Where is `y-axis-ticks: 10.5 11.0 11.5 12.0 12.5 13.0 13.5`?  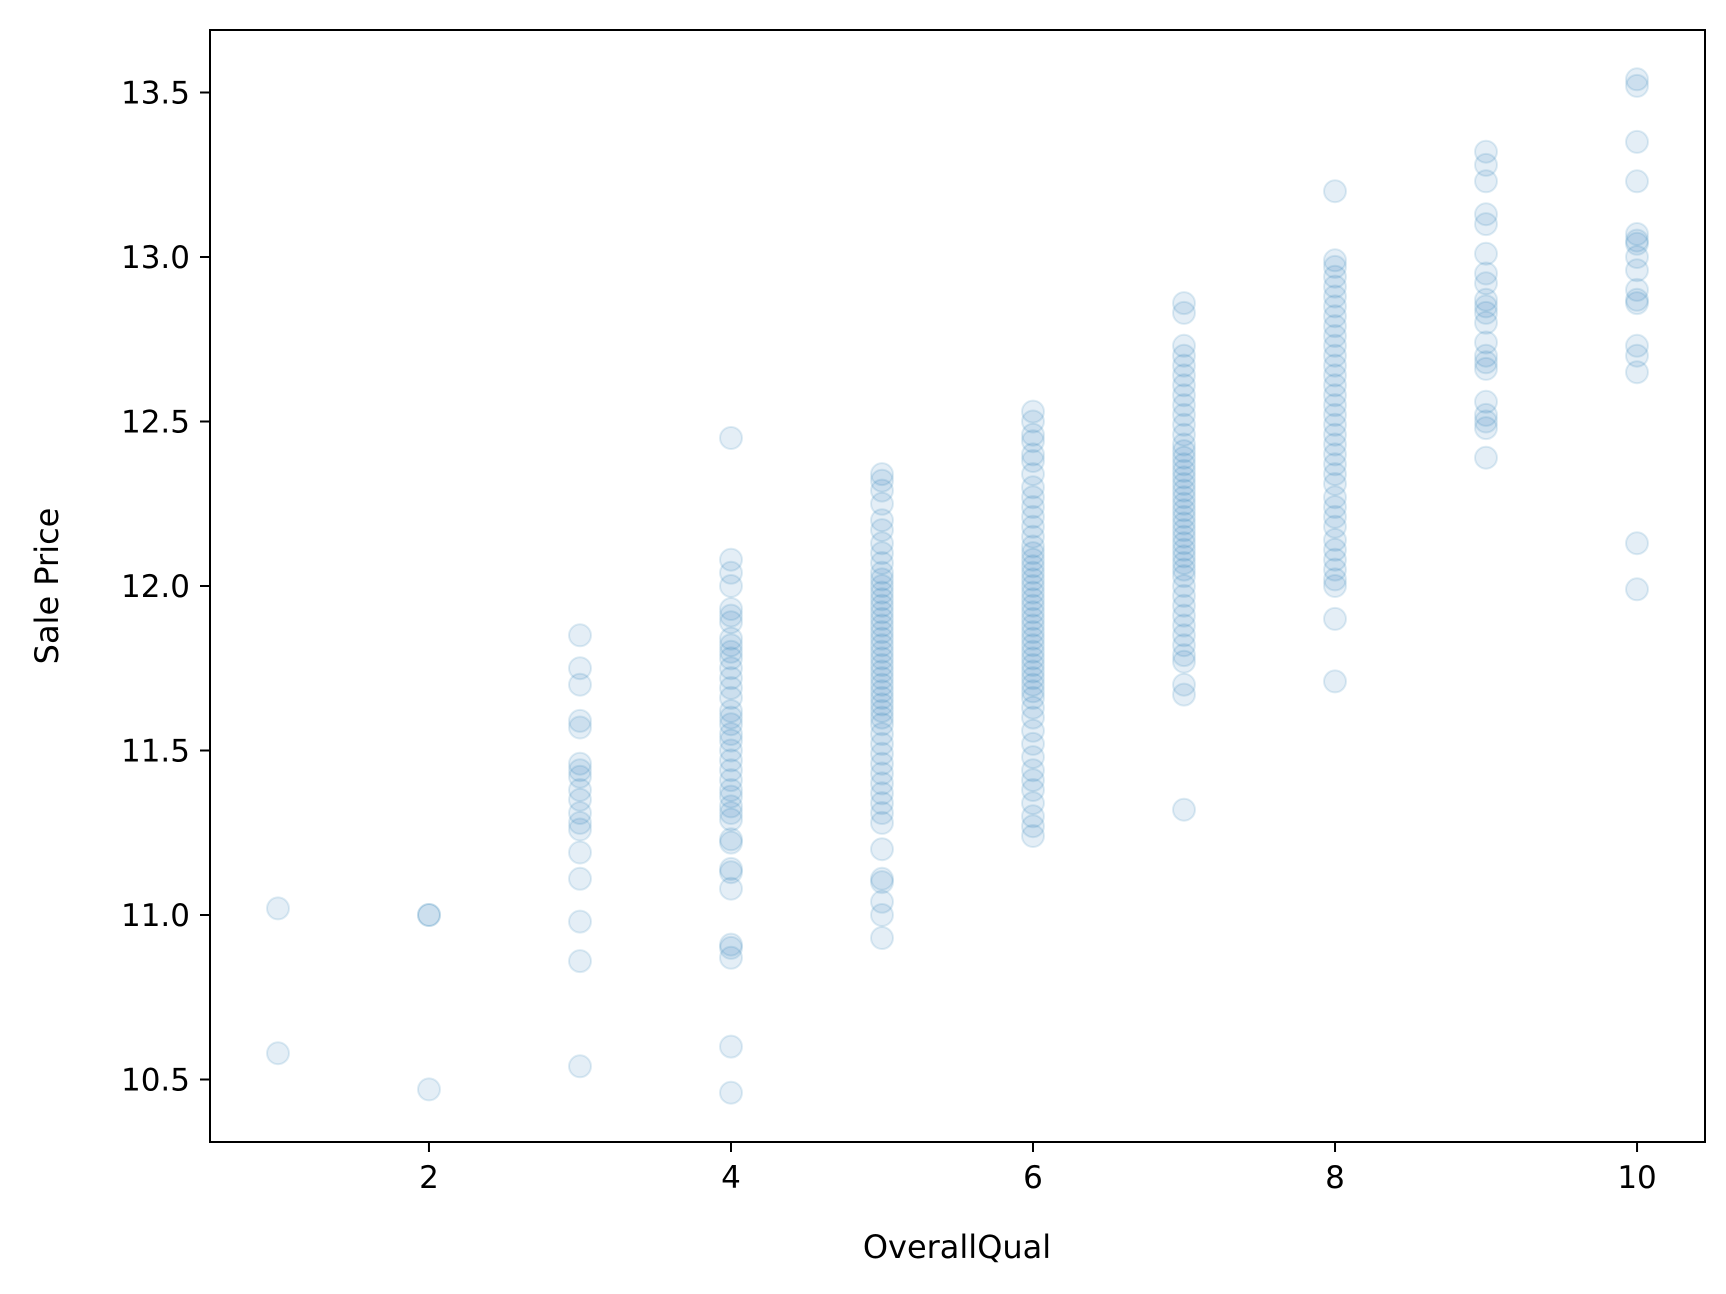 y-axis-ticks: 10.5 11.0 11.5 12.0 12.5 13.0 13.5 is located at coordinates (165, 587).